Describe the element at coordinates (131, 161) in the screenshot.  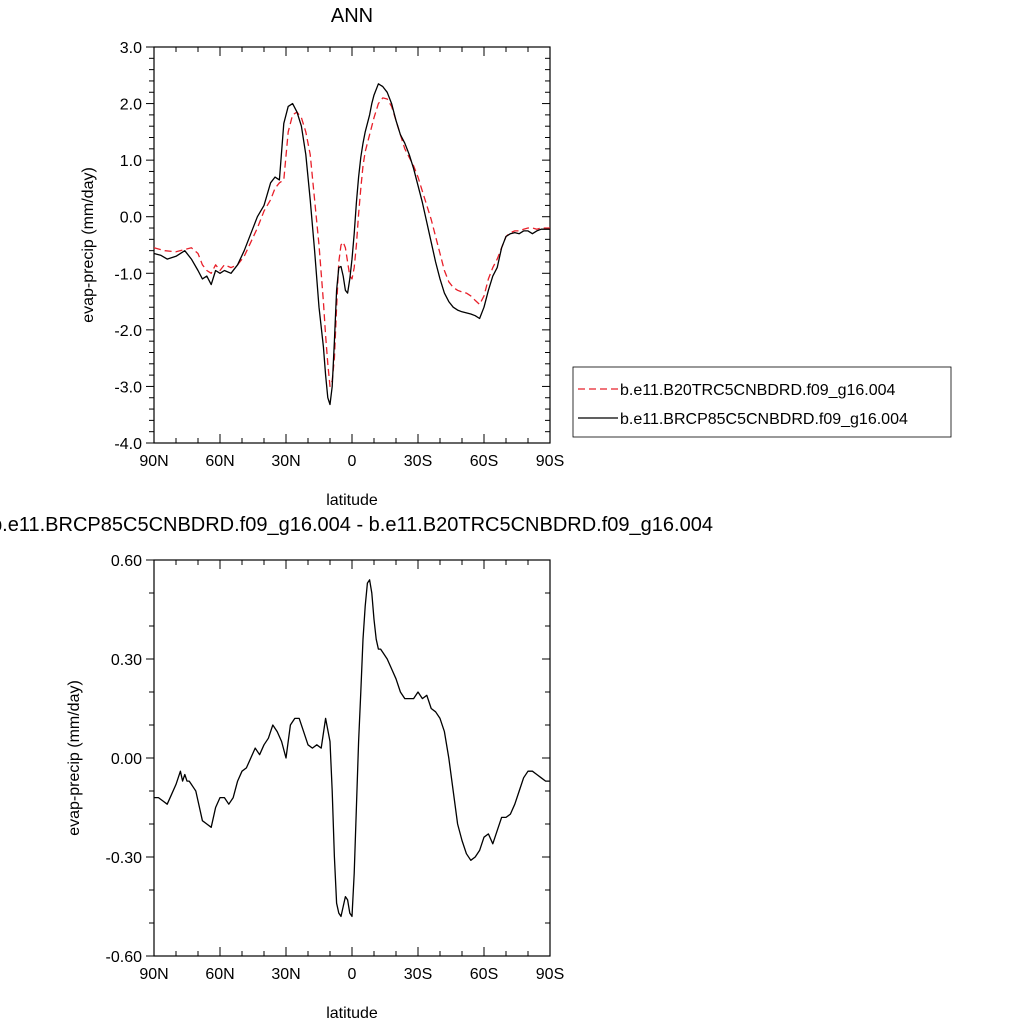
I see `y-tick-label: 1.0` at that location.